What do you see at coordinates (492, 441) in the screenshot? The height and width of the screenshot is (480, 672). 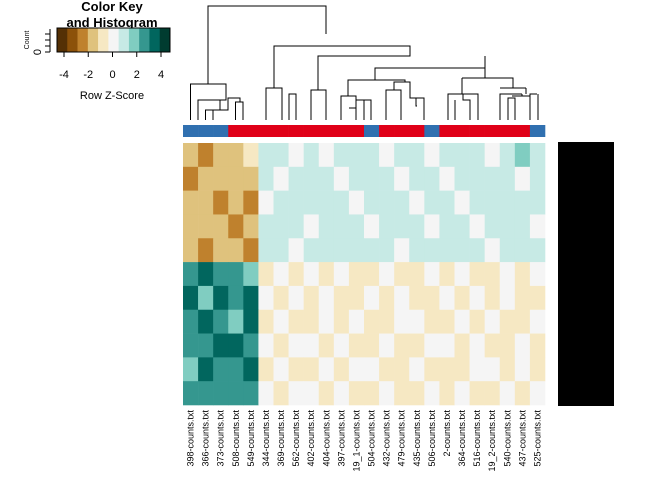 I see `x-tick-label: 19_2-counts.txt` at bounding box center [492, 441].